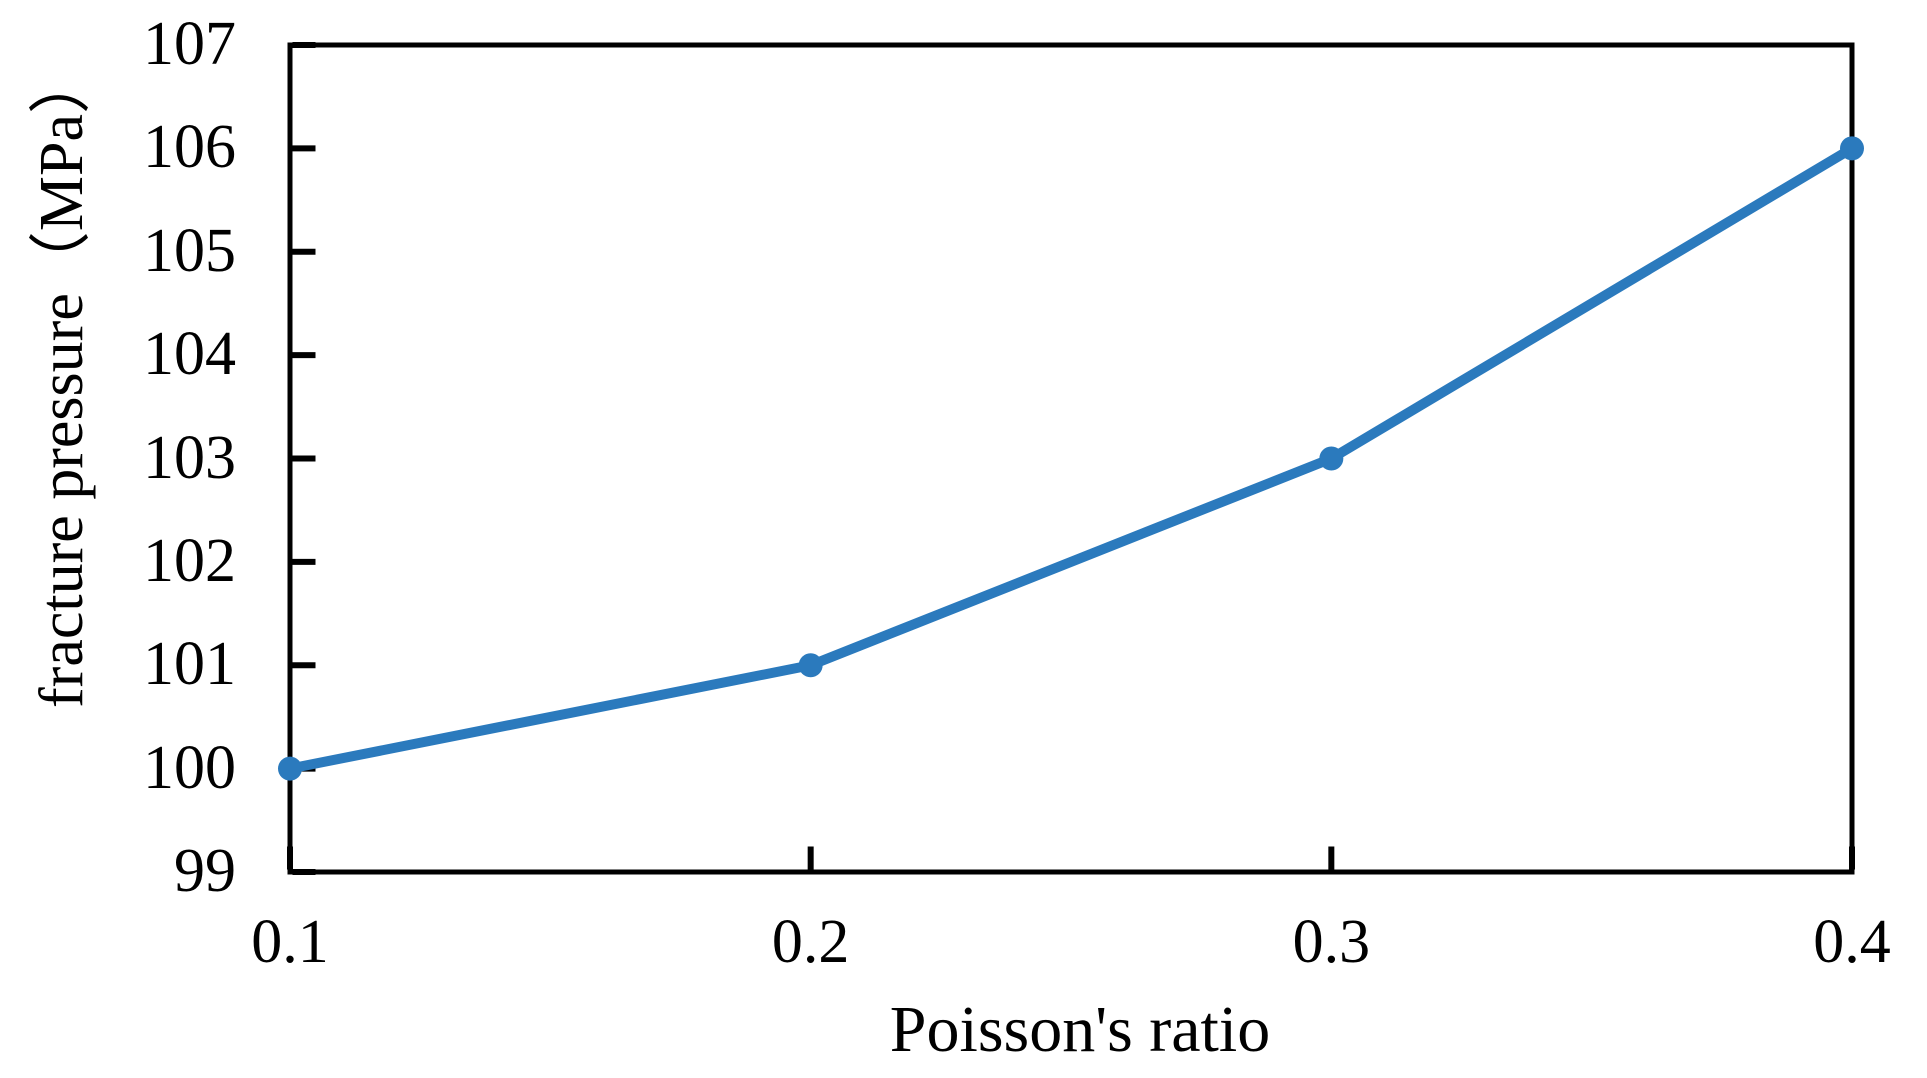 The width and height of the screenshot is (1927, 1078). I want to click on x-axis-title: Poisson's ratio, so click(1080, 1029).